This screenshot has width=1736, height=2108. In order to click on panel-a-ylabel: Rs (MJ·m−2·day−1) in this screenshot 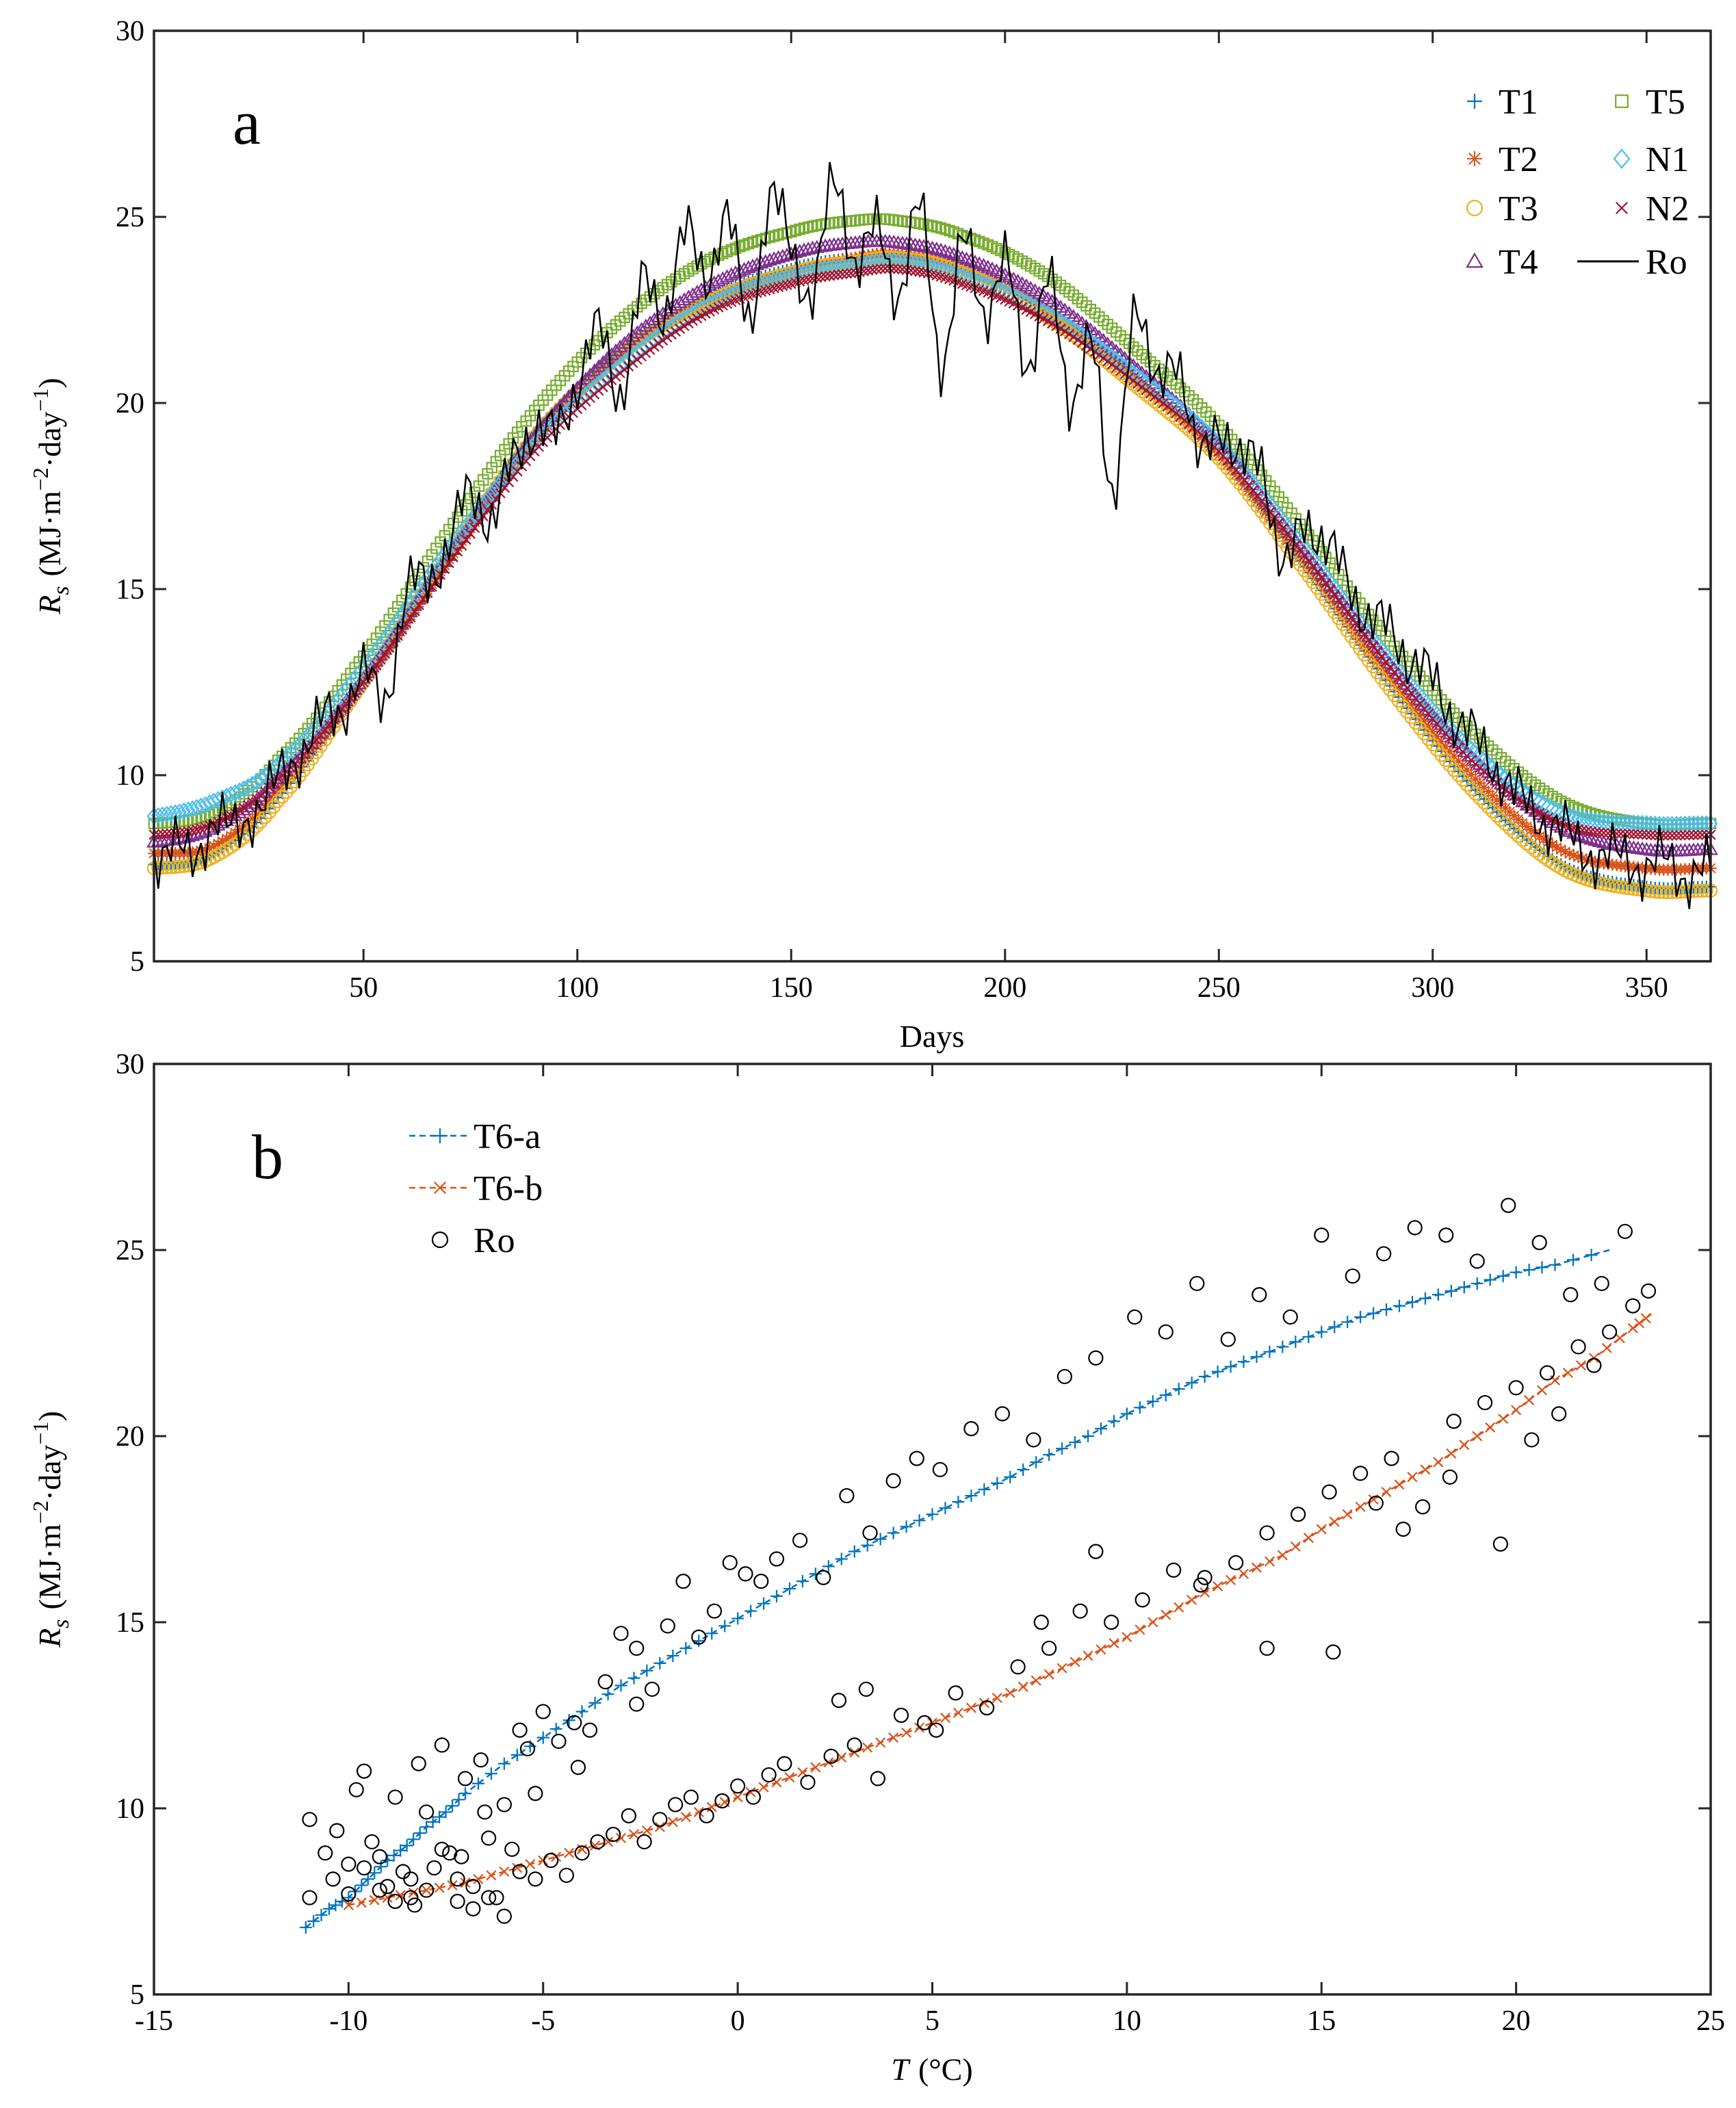, I will do `click(51, 496)`.